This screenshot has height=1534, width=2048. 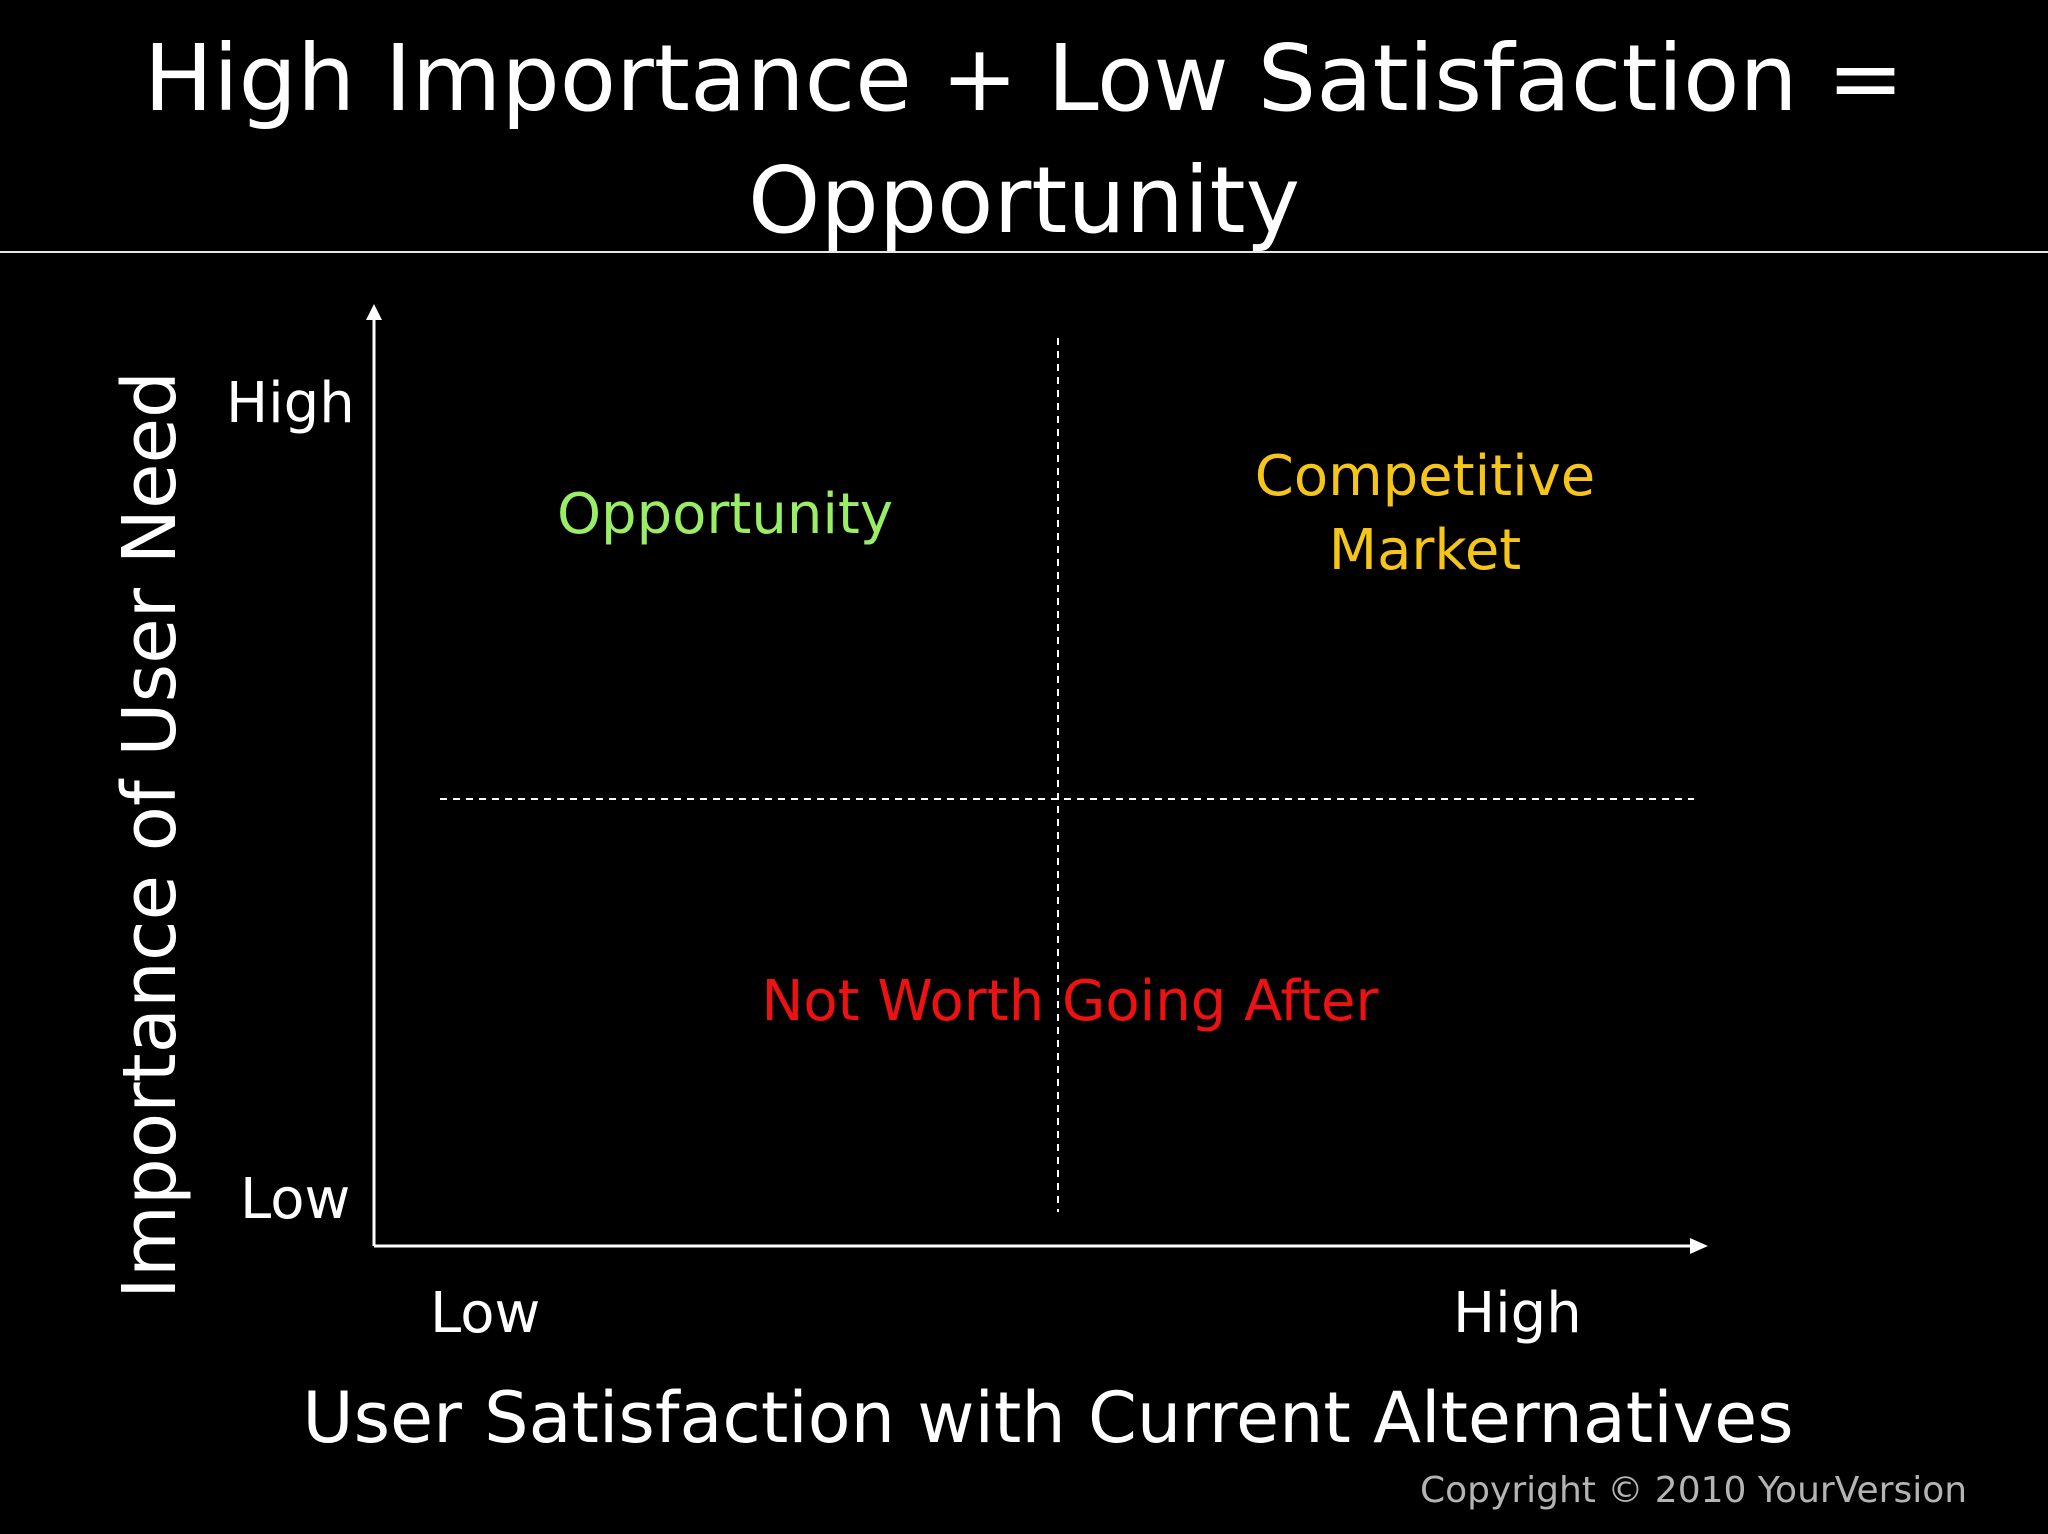 I want to click on x-tick-low: Low, so click(x=485, y=1313).